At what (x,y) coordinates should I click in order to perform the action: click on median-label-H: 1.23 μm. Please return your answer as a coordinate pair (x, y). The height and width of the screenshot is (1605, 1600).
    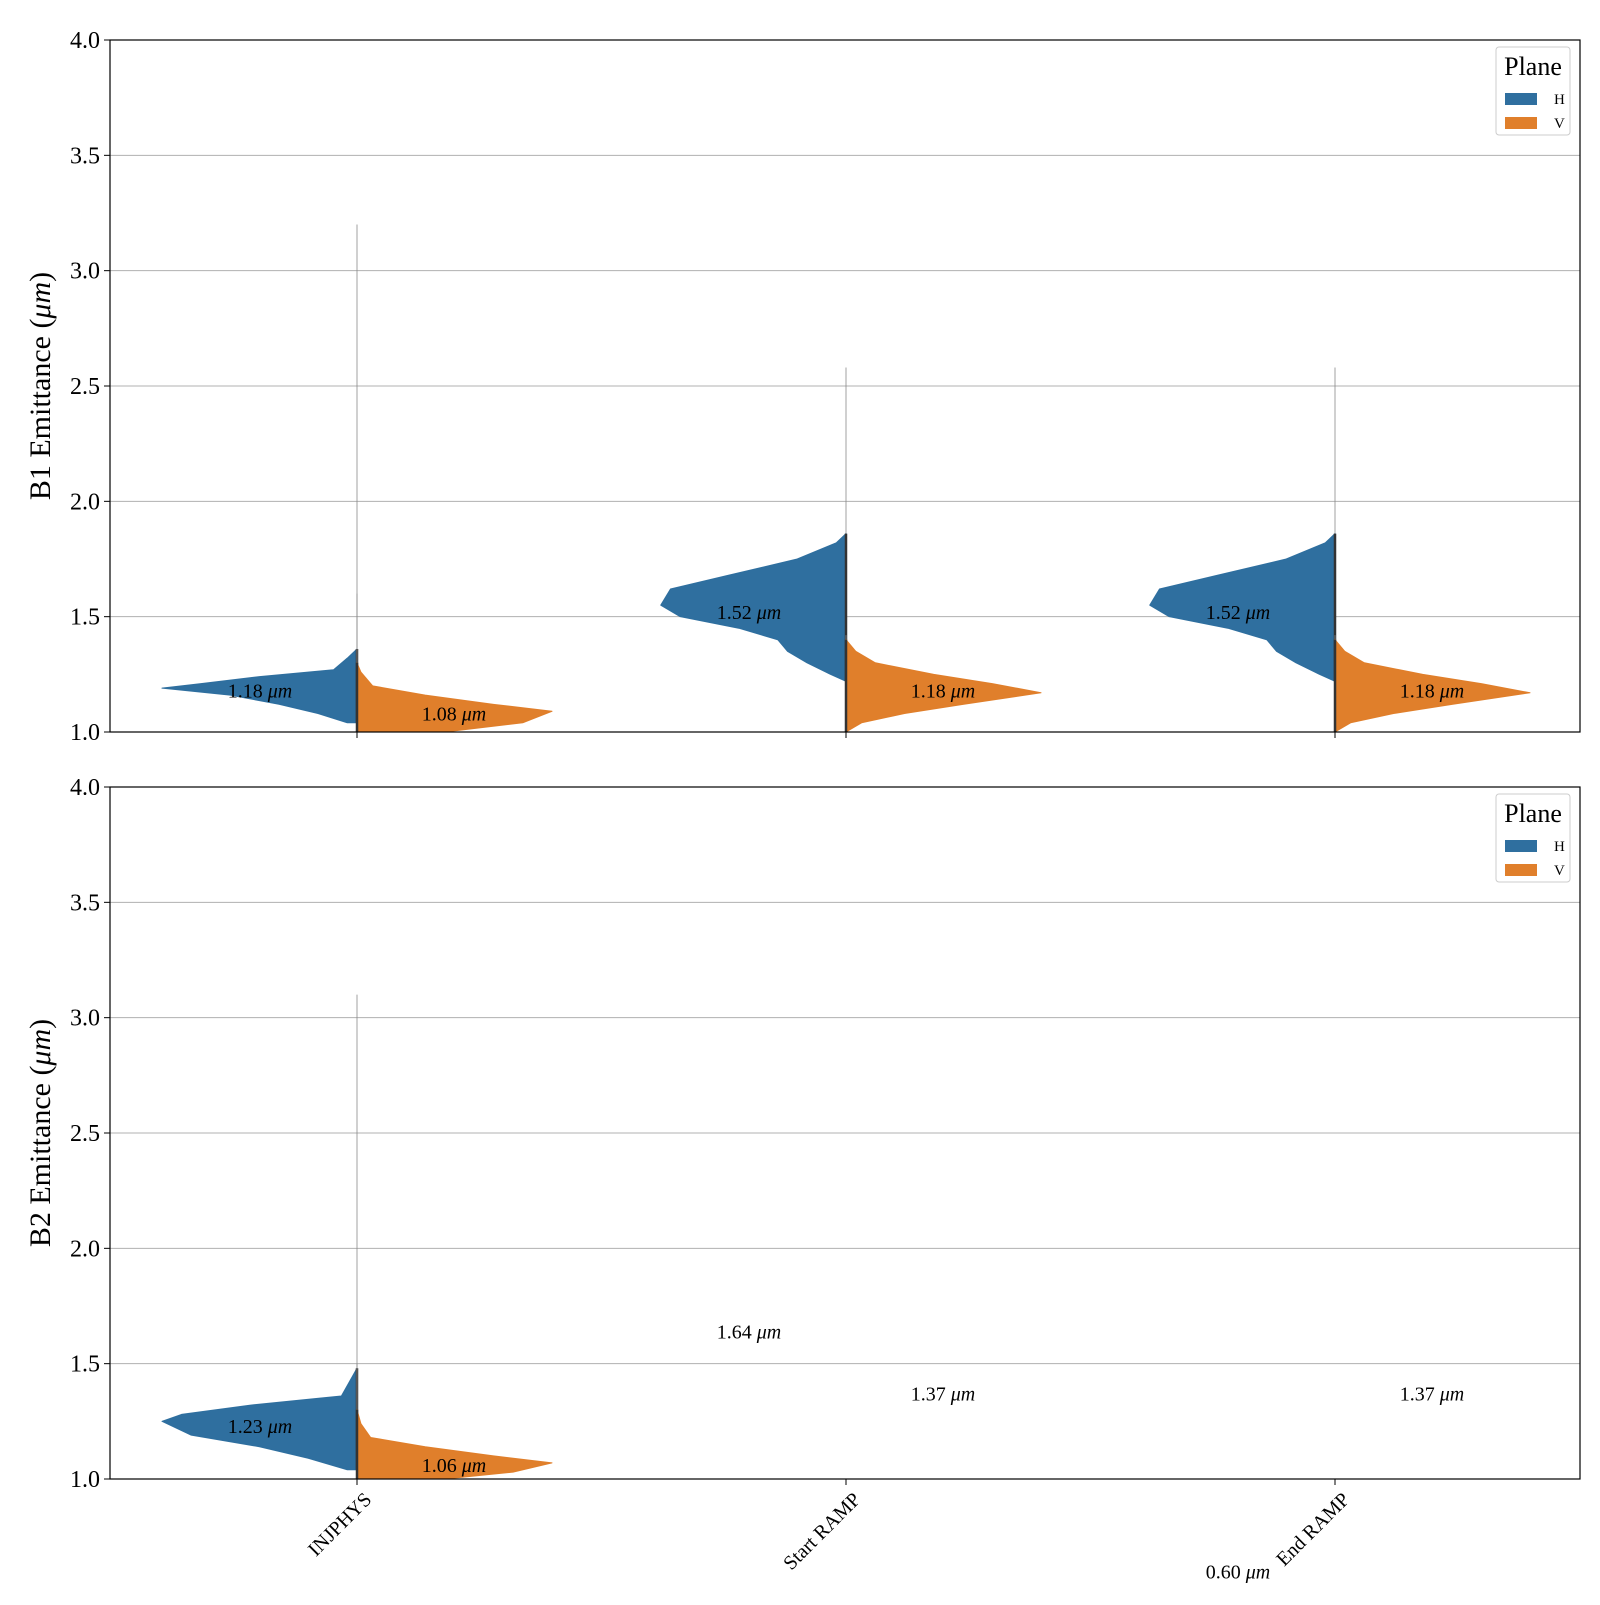
    Looking at the image, I should click on (260, 1427).